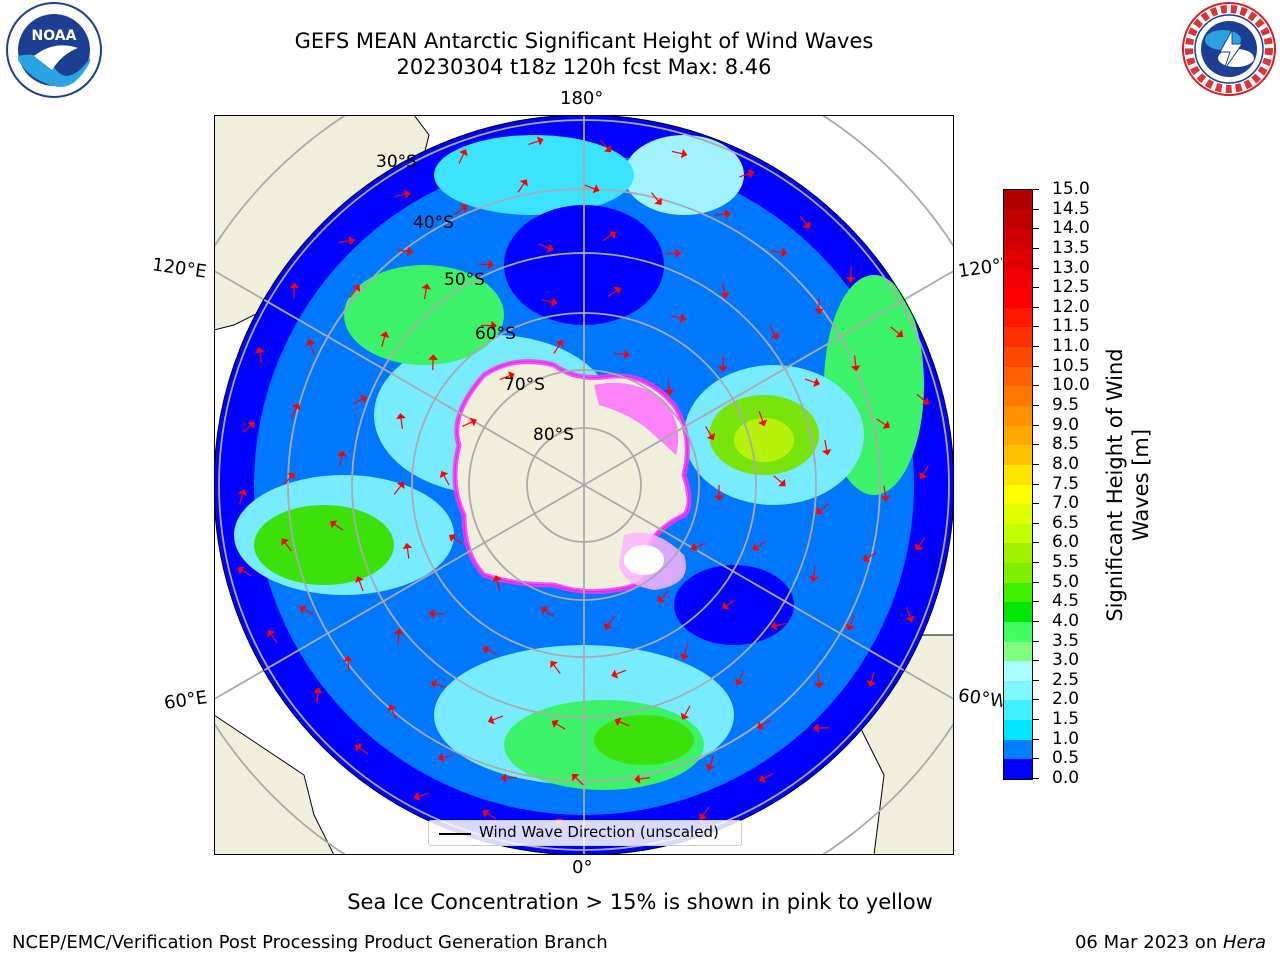 Image resolution: width=1280 pixels, height=960 pixels. I want to click on colorbar-tick-label: 8.5, so click(1066, 444).